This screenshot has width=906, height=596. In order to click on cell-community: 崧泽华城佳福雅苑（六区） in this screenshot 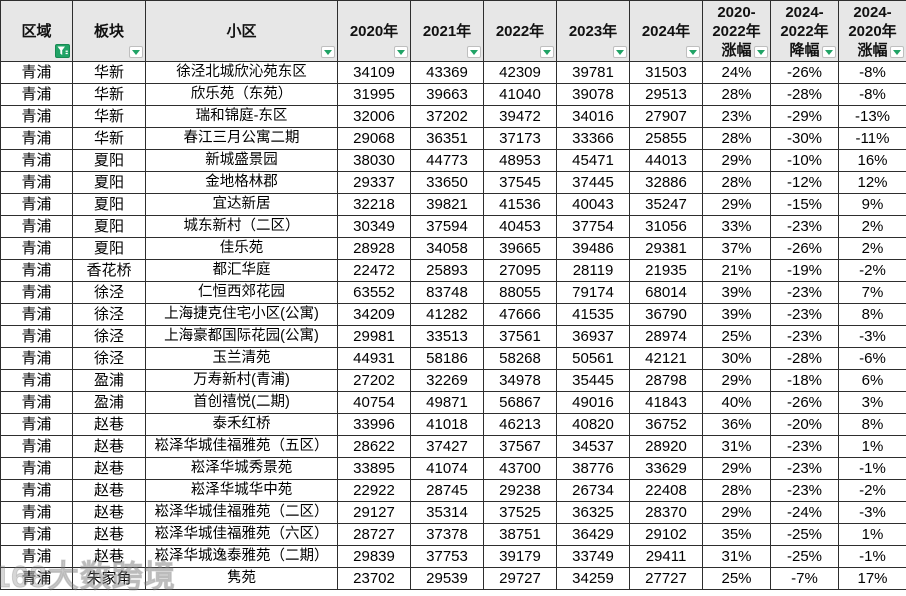, I will do `click(242, 535)`.